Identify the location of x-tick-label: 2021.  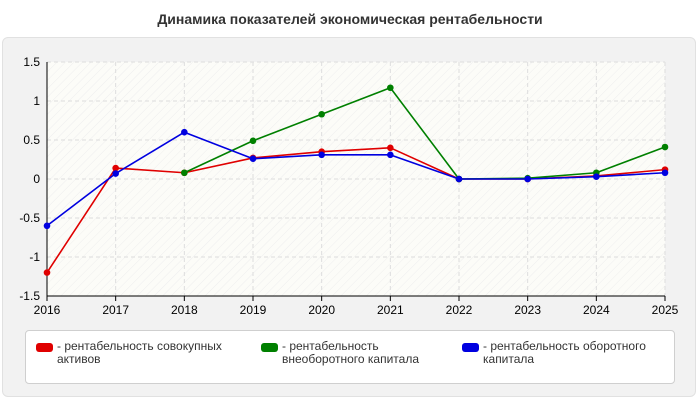
(390, 310).